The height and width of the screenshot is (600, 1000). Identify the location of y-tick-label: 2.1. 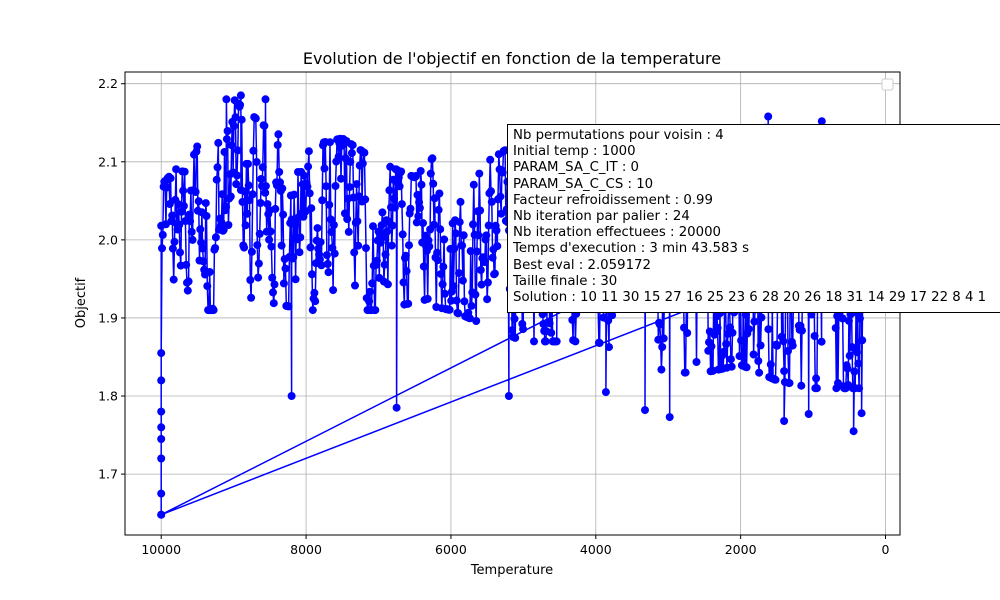
(108, 161).